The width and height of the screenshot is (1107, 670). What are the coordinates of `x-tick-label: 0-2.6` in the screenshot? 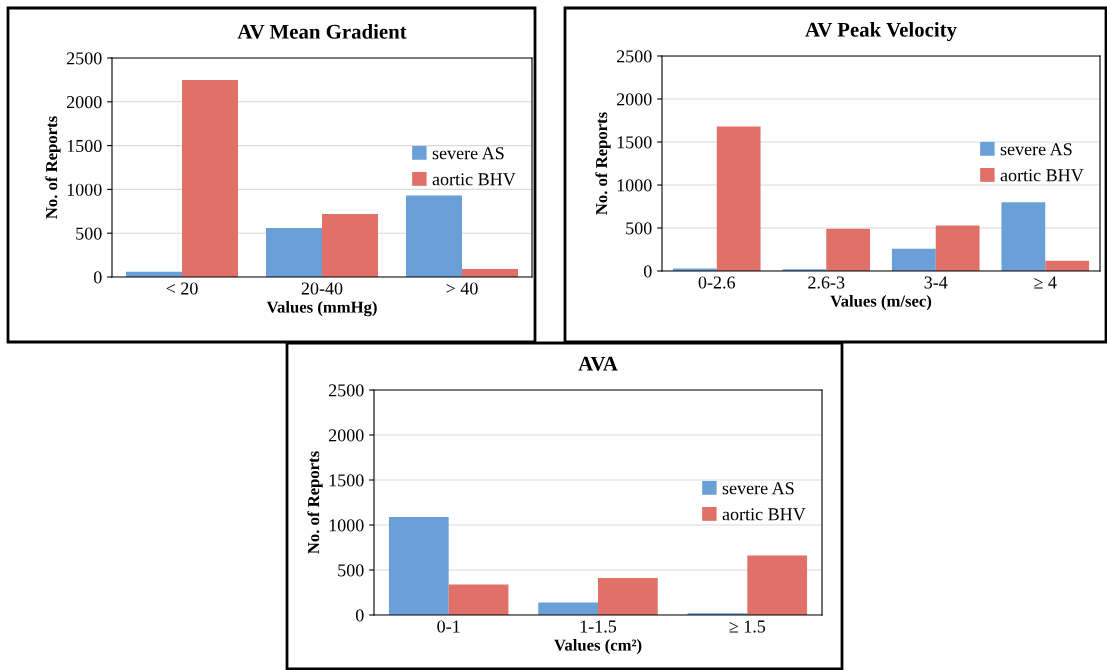 It's located at (717, 282).